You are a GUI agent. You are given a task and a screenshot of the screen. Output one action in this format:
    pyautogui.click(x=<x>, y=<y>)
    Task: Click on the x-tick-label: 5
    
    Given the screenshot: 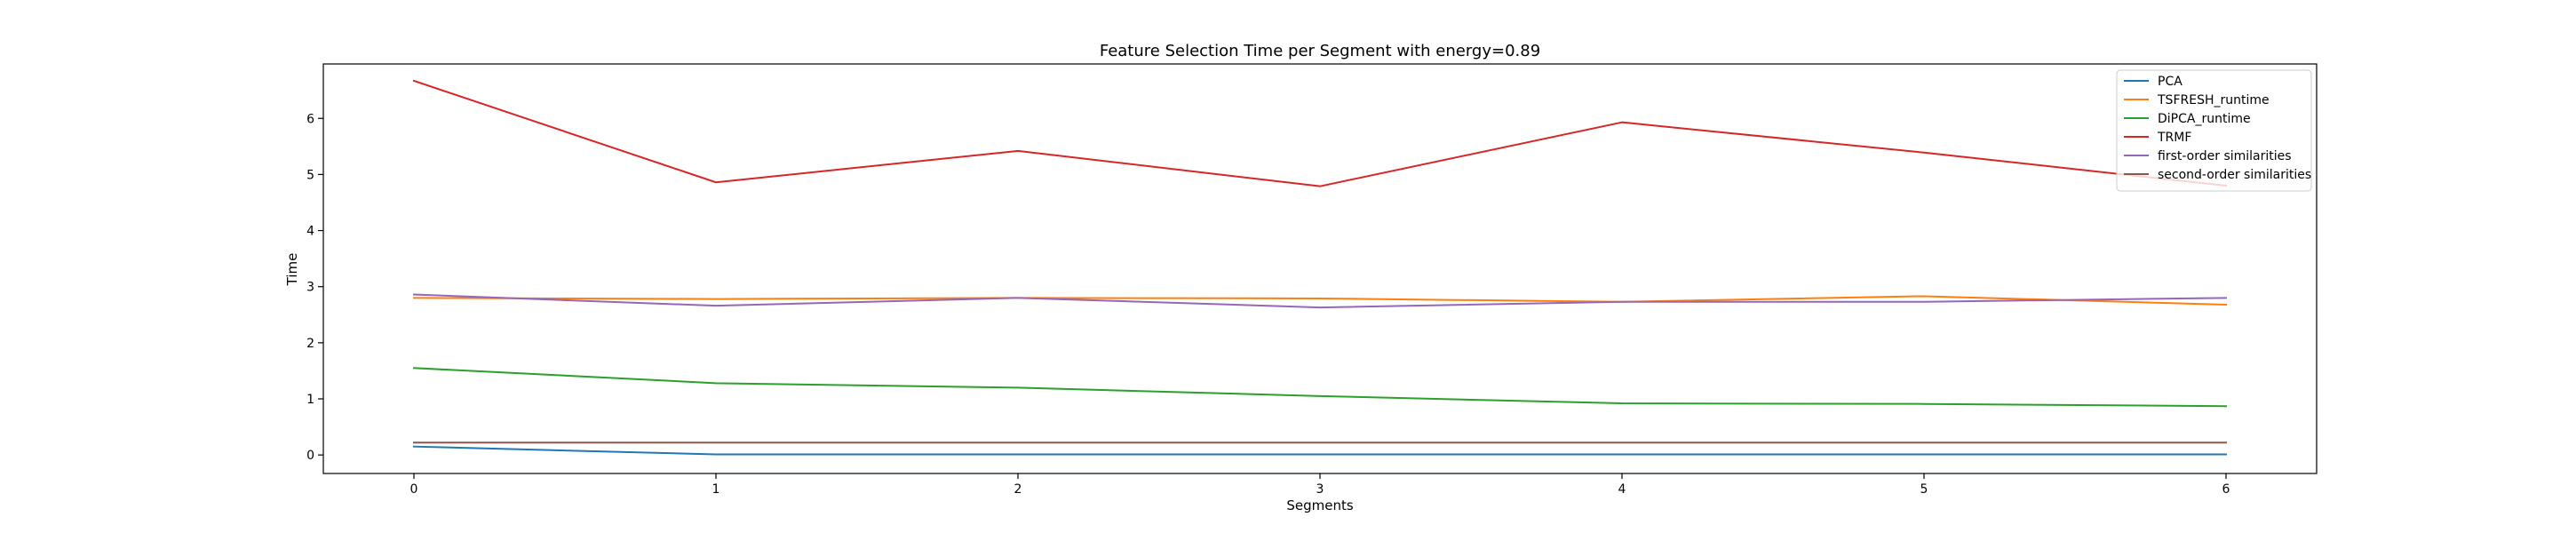 What is the action you would take?
    pyautogui.click(x=1924, y=489)
    